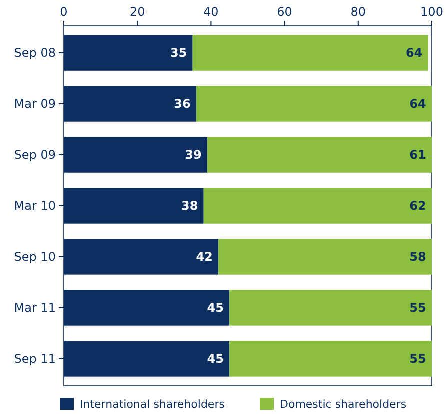  Describe the element at coordinates (343, 404) in the screenshot. I see `legend-label: Domestic shareholders` at that location.